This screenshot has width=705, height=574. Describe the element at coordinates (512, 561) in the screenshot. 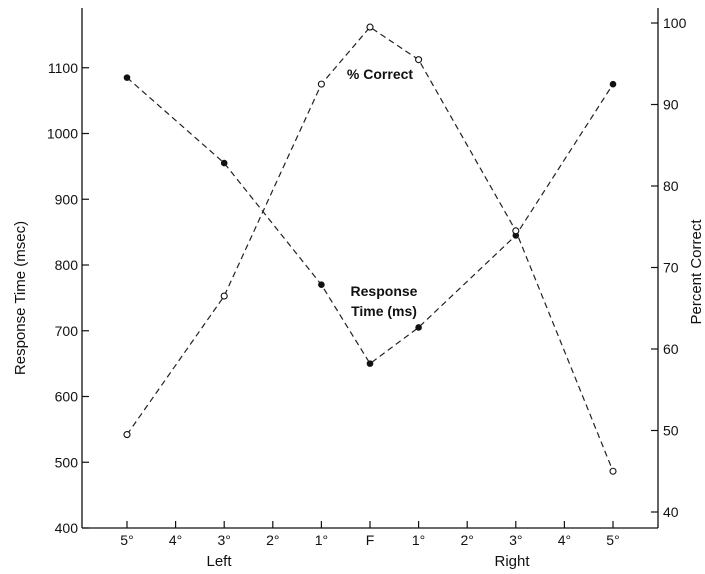

I see `x-group-label-right: Right` at that location.